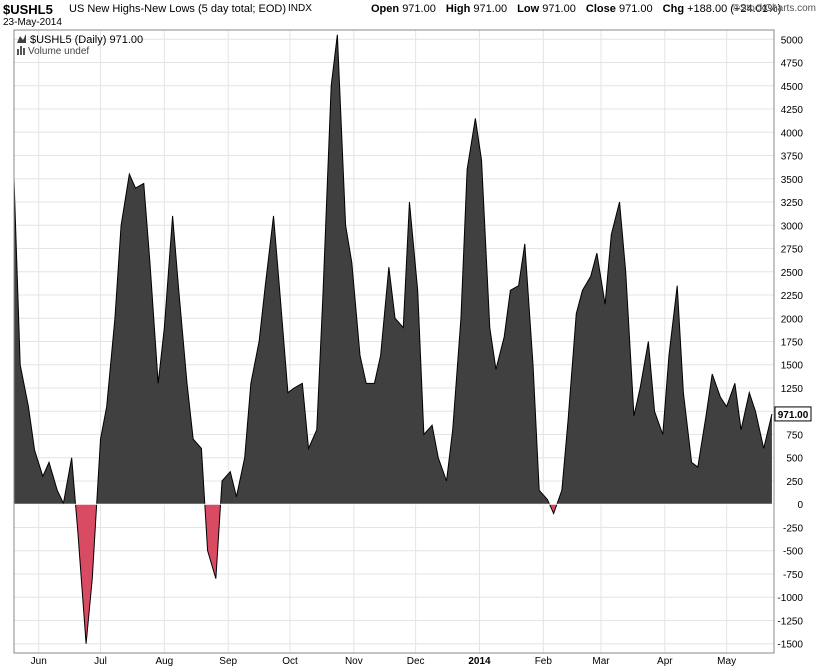  I want to click on last-price-marker: 971.00, so click(793, 414).